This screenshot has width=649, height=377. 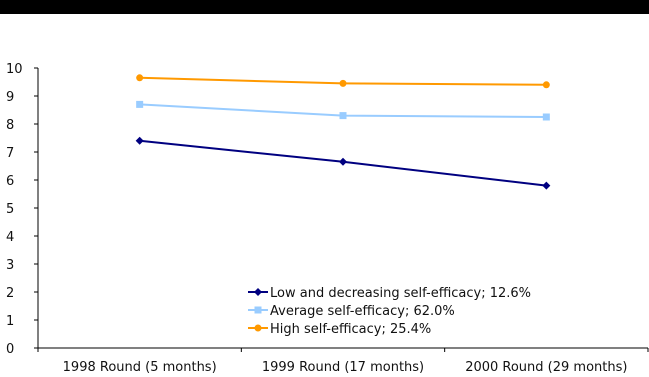 I want to click on x-tick-label: 1999 Round (17 months), so click(x=343, y=367).